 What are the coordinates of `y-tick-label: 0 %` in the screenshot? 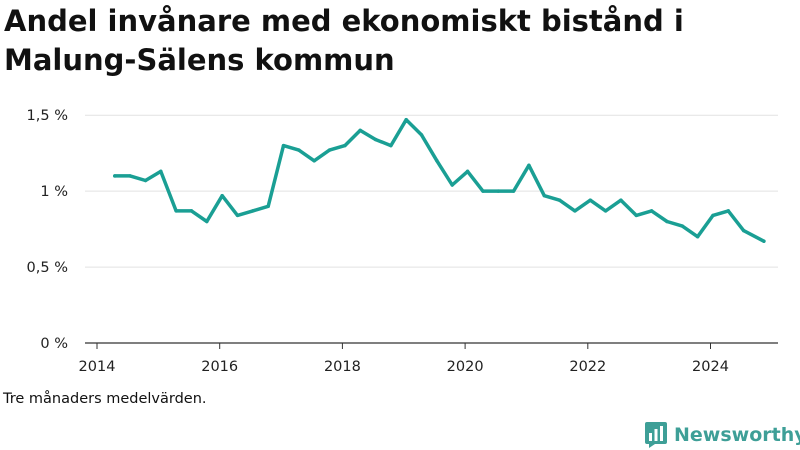 It's located at (54, 344).